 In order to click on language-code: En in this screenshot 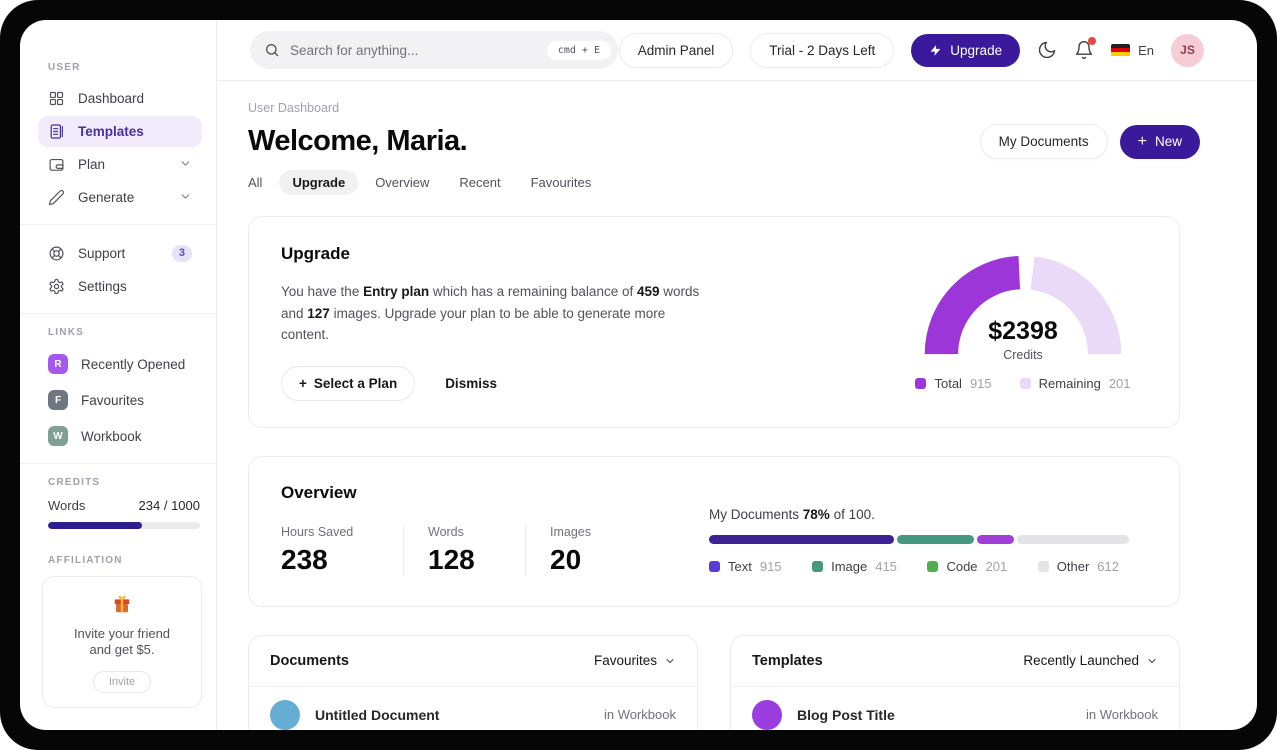, I will do `click(1146, 50)`.